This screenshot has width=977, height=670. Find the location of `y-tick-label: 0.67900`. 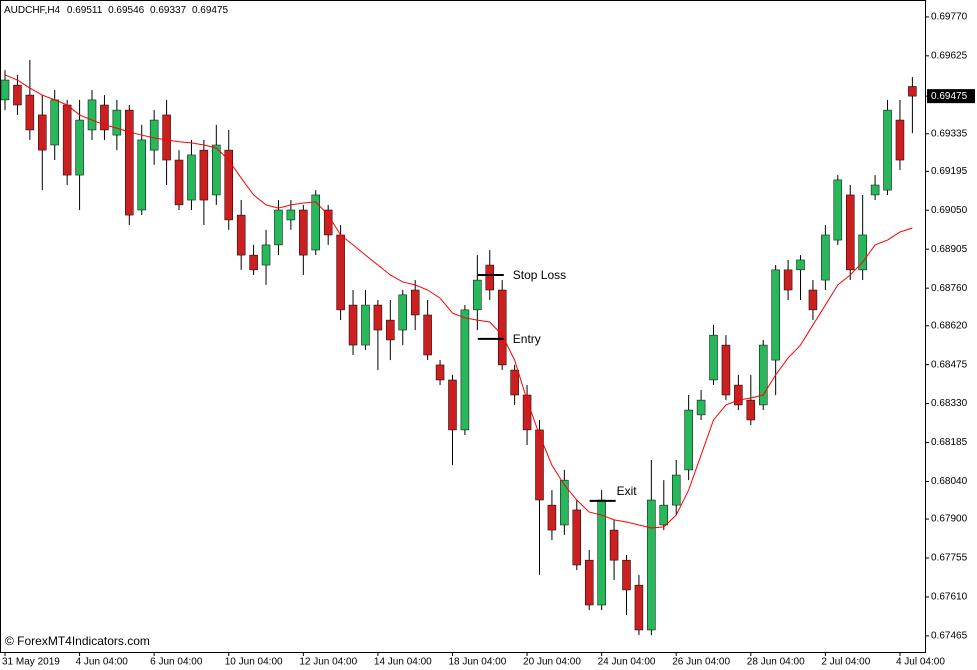

y-tick-label: 0.67900 is located at coordinates (949, 519).